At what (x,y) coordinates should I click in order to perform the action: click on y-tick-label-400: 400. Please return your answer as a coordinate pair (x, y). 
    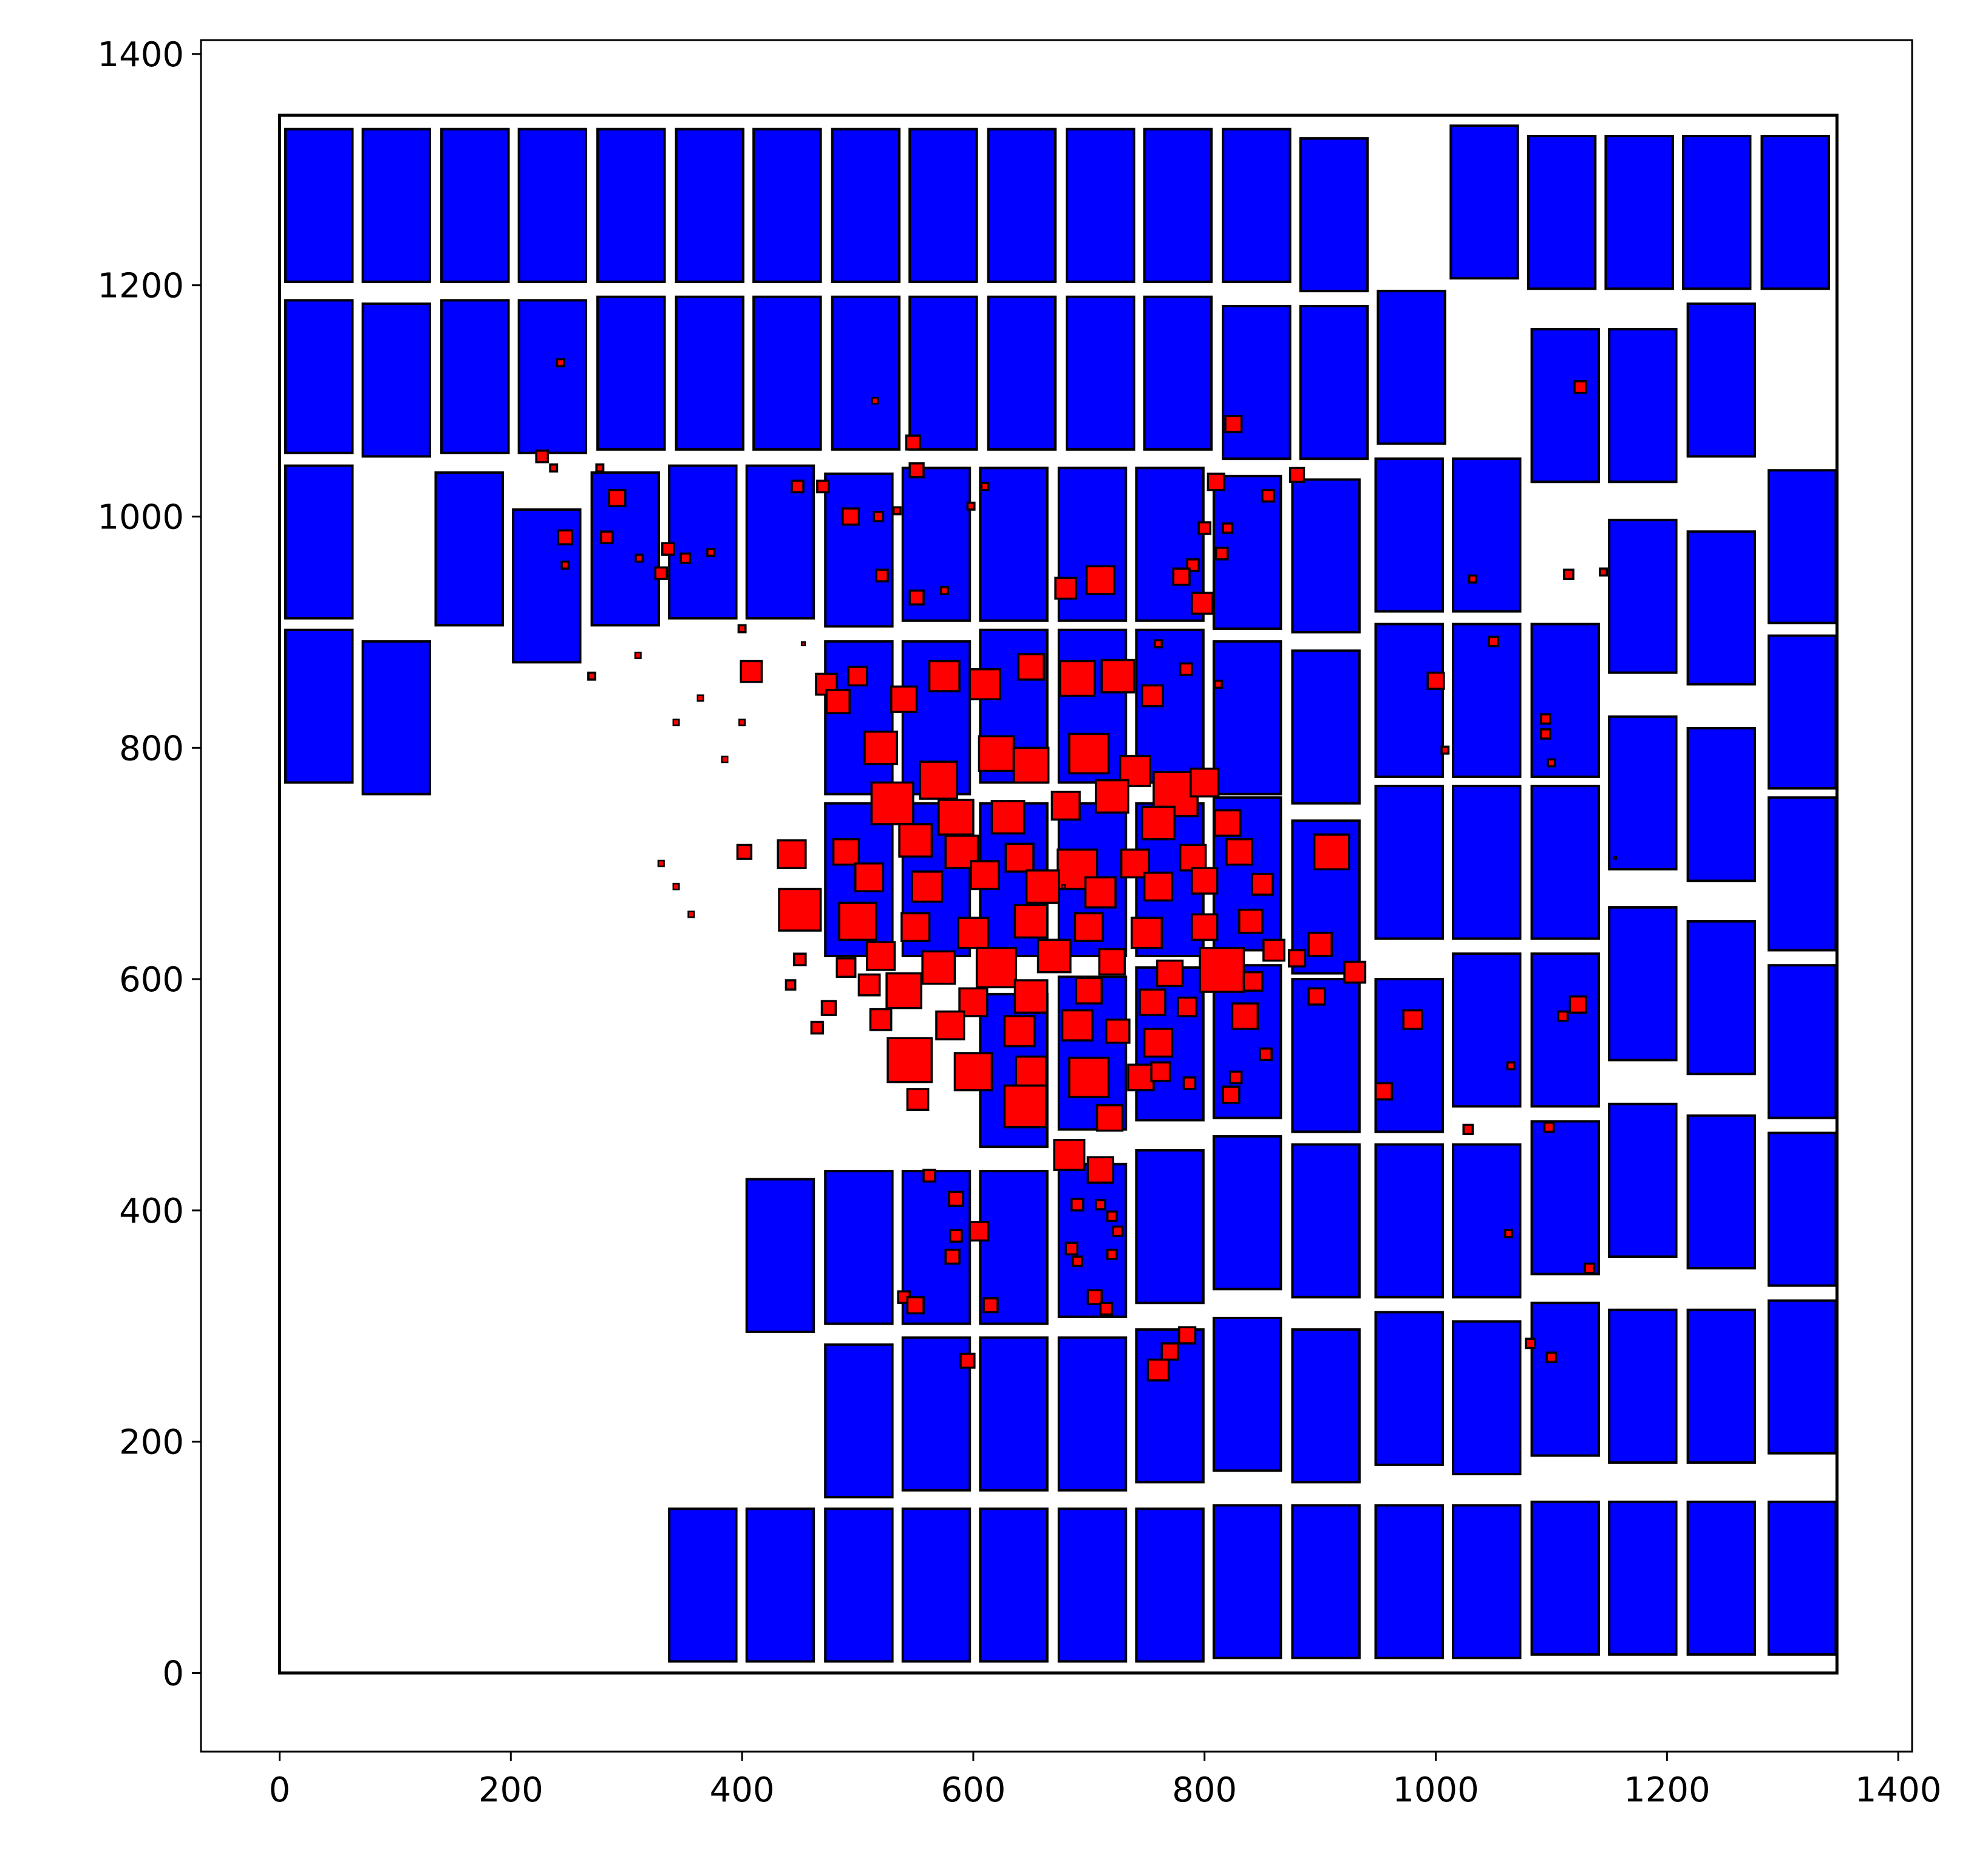
    Looking at the image, I should click on (151, 1211).